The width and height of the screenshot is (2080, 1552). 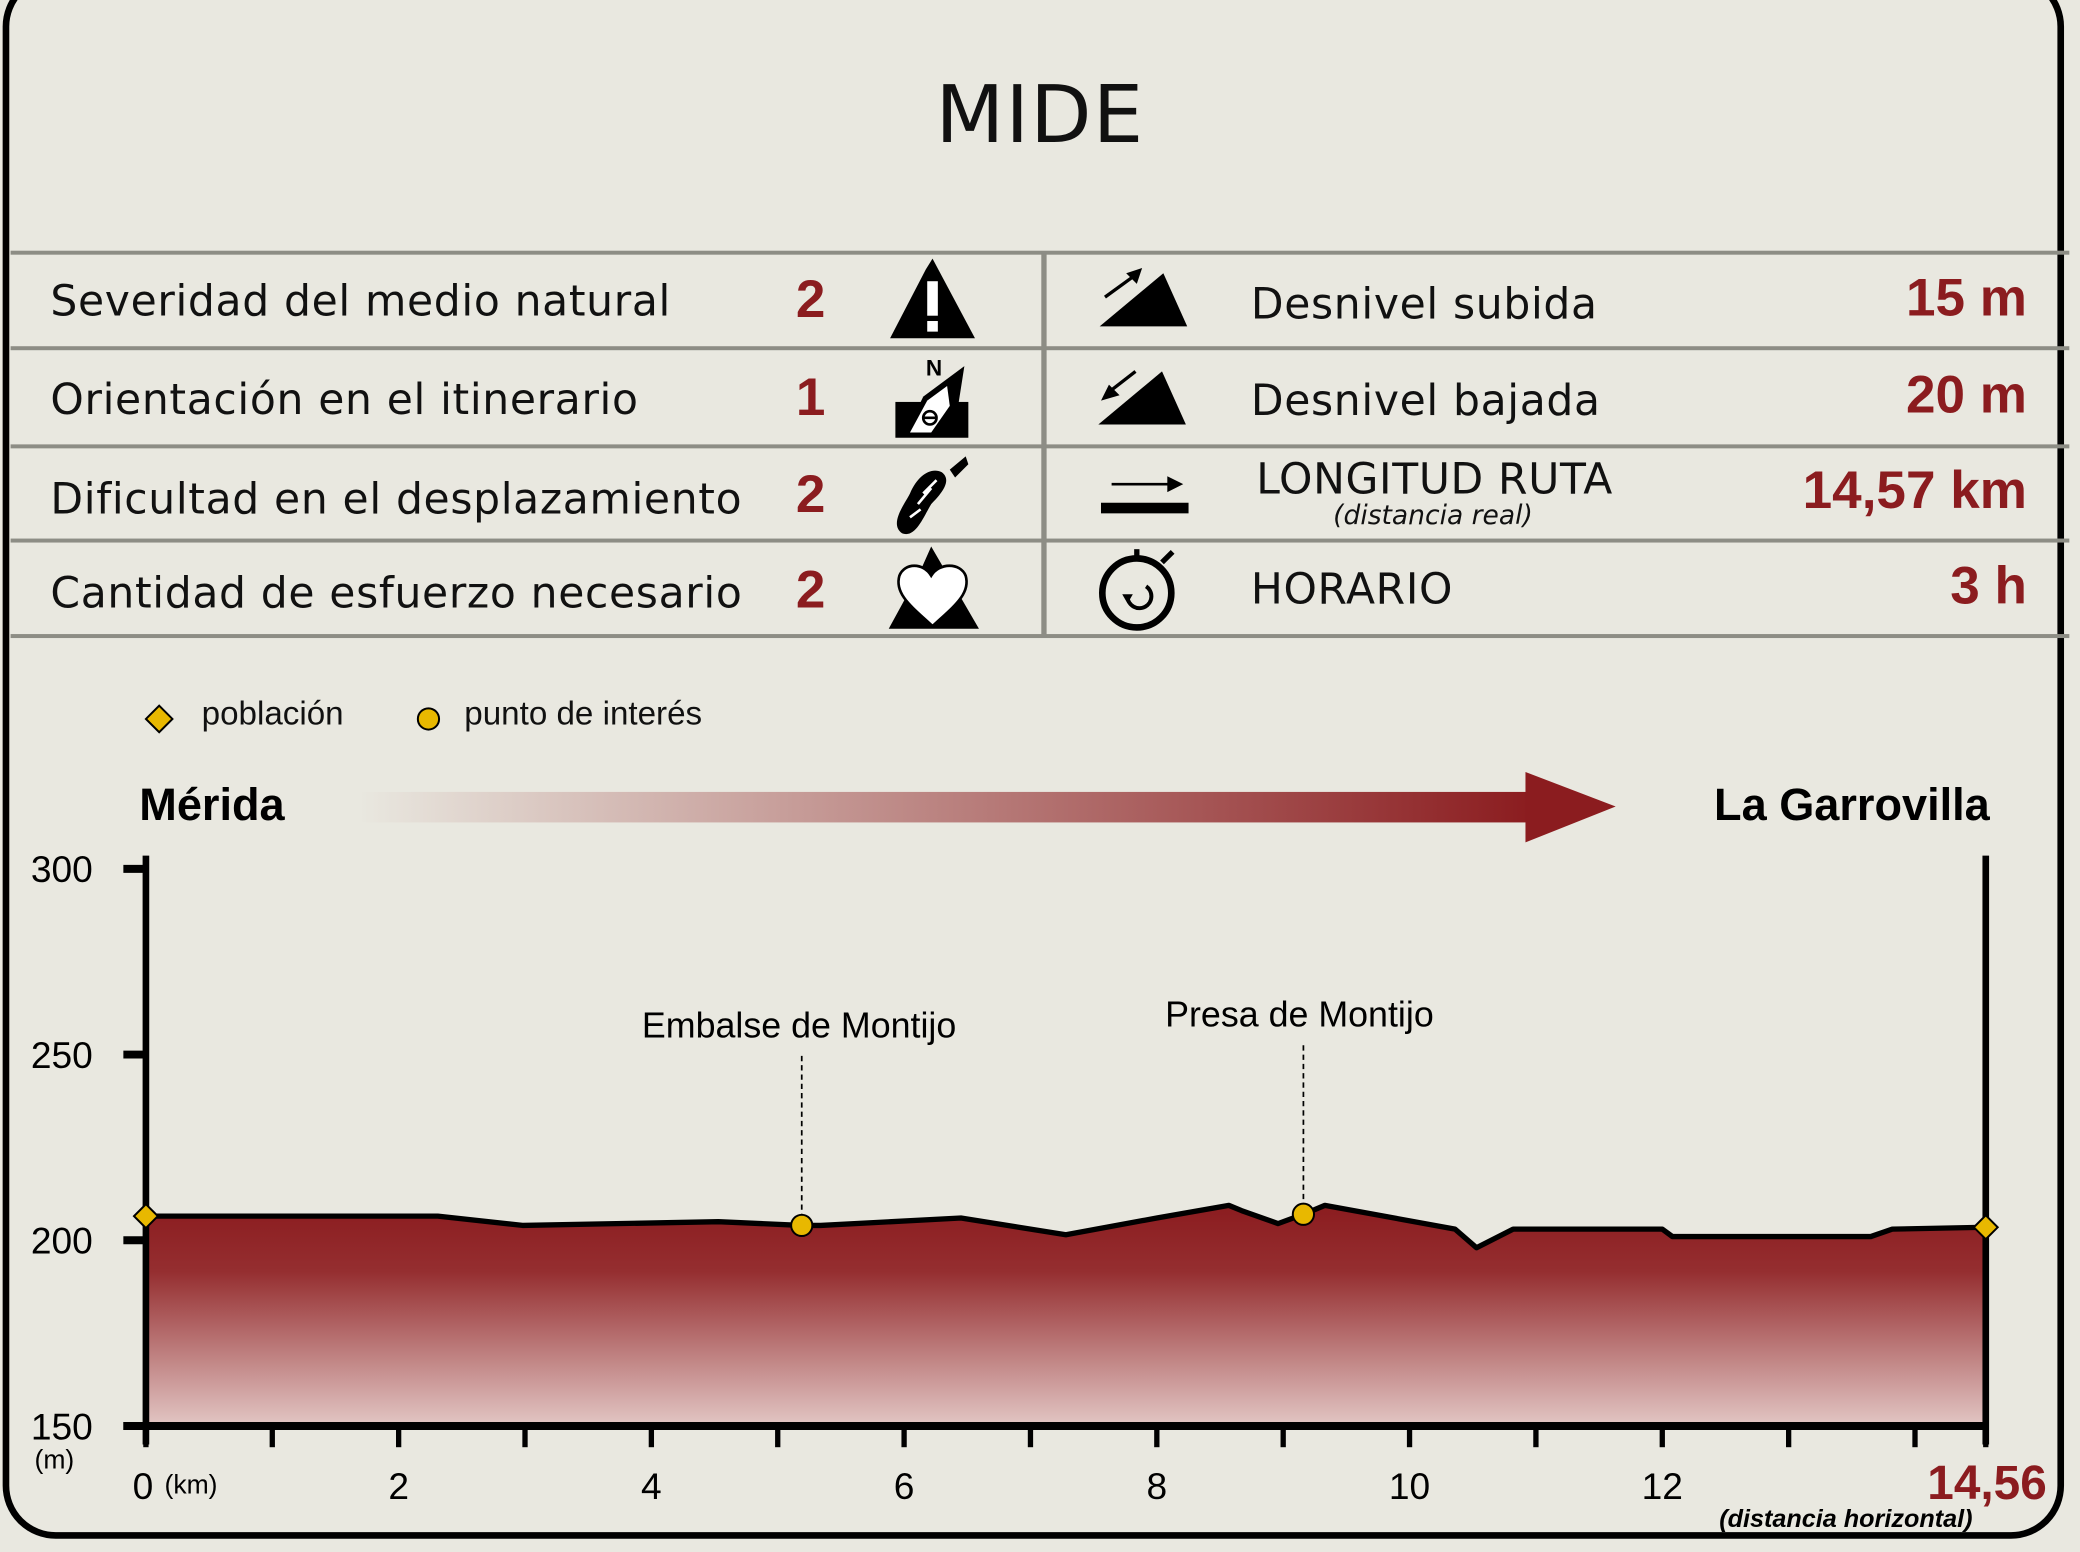 What do you see at coordinates (396, 593) in the screenshot?
I see `effort-label: Cantidad de esfuerzo necesario` at bounding box center [396, 593].